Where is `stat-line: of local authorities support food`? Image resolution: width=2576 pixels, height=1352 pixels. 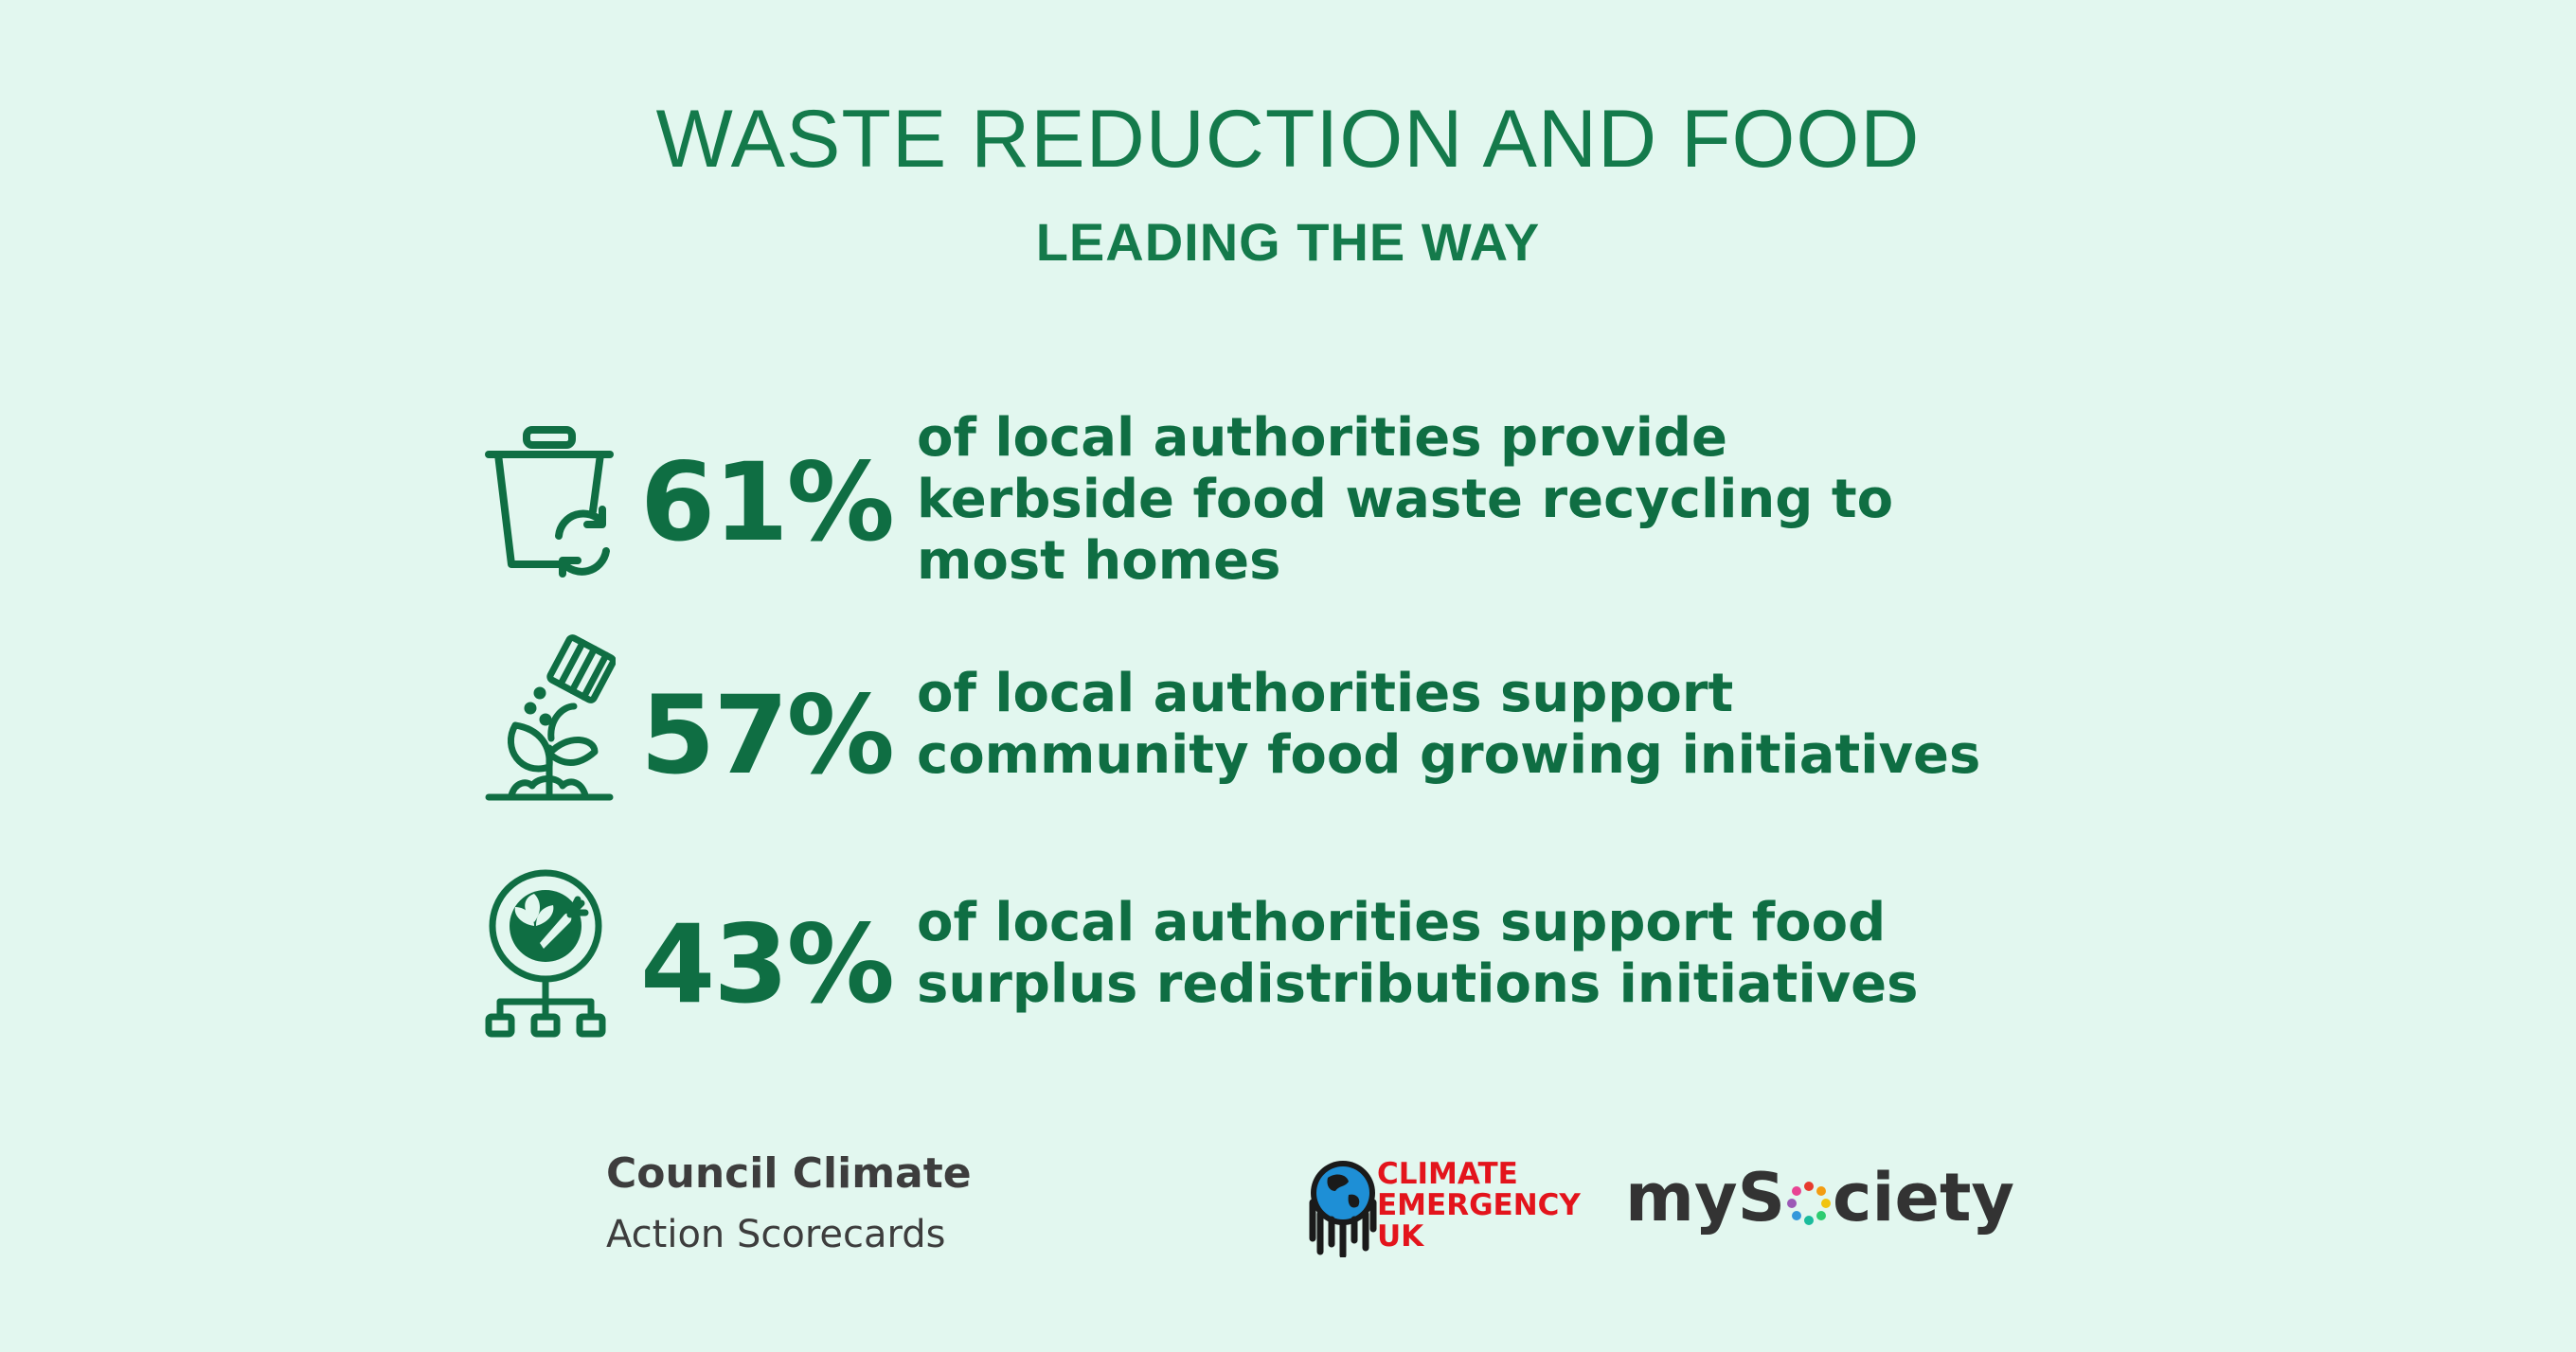
stat-line: of local authorities support food is located at coordinates (1402, 922).